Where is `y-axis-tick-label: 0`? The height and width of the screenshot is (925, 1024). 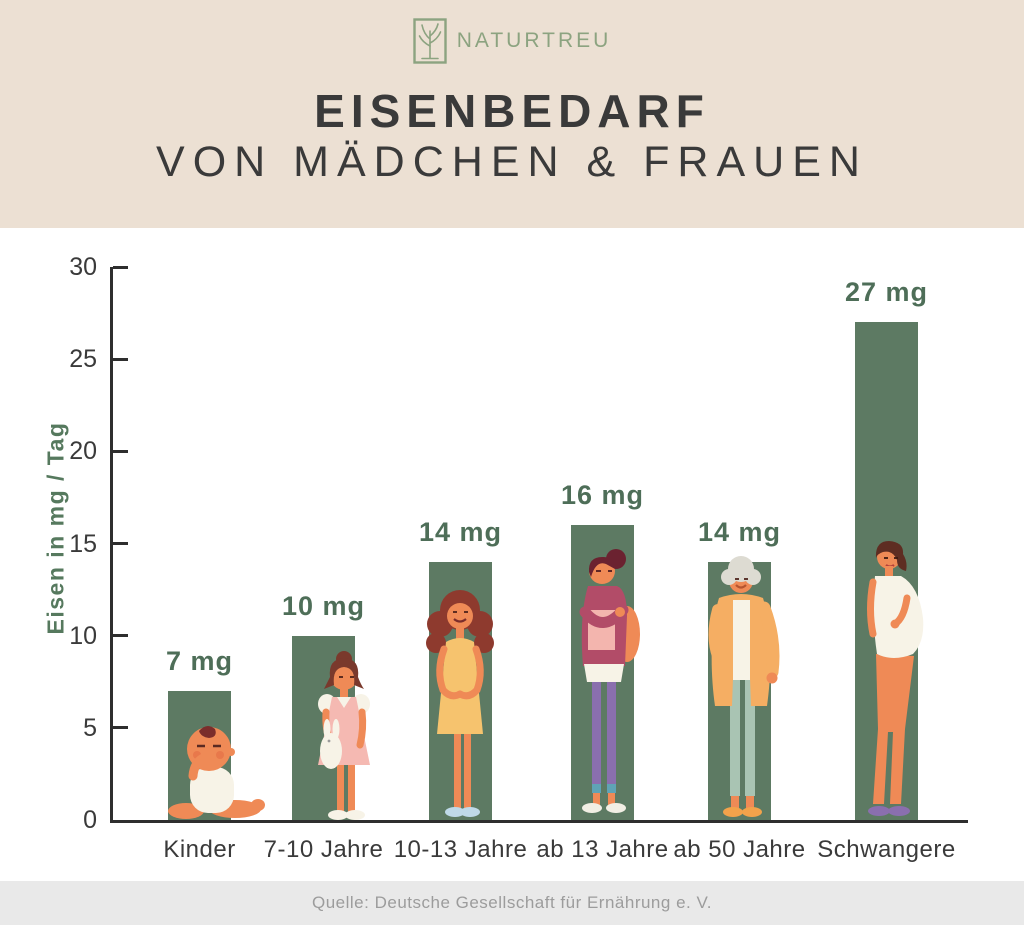
y-axis-tick-label: 0 is located at coordinates (90, 820).